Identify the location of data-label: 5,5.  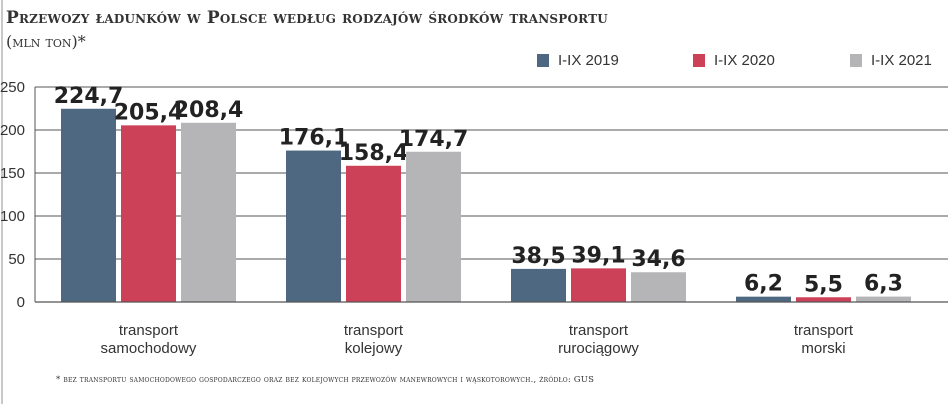
(823, 284).